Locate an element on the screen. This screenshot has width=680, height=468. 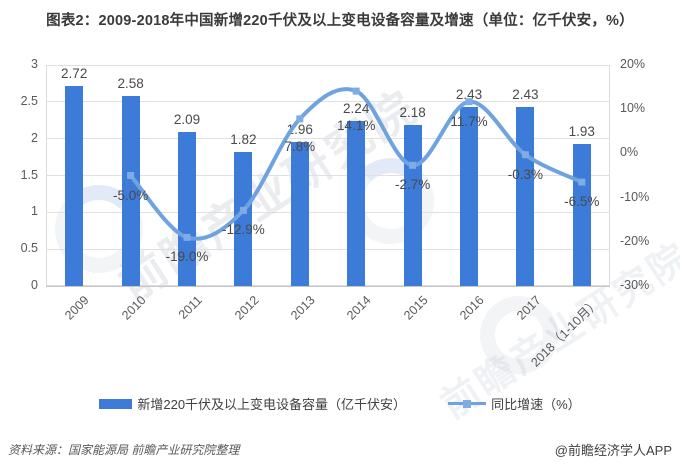
legend: 新增220千伏及以上变电设备容量（亿千伏安） 同比增速（%） is located at coordinates (340, 403).